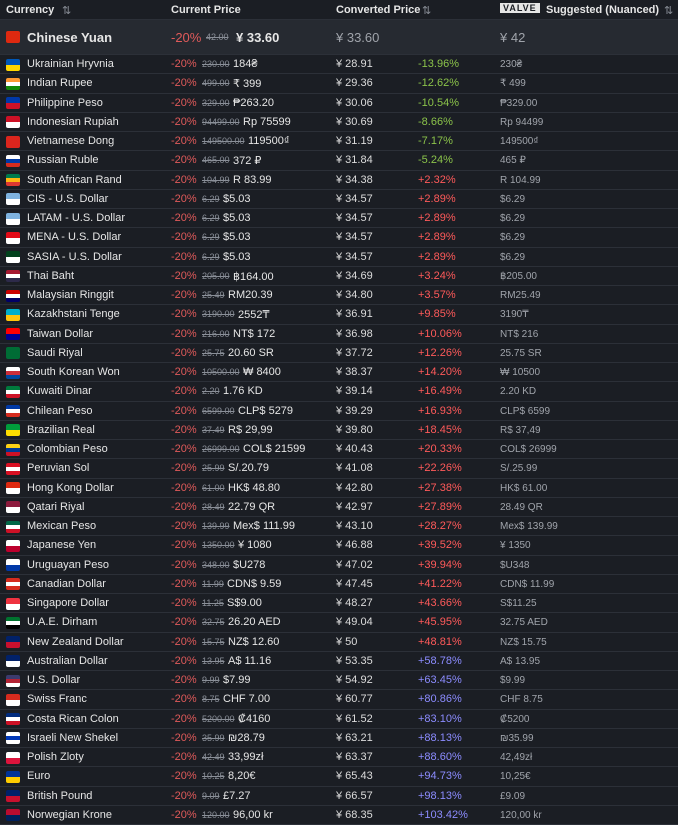 The height and width of the screenshot is (825, 678). I want to click on converted-price: ¥ 31.19, so click(354, 141).